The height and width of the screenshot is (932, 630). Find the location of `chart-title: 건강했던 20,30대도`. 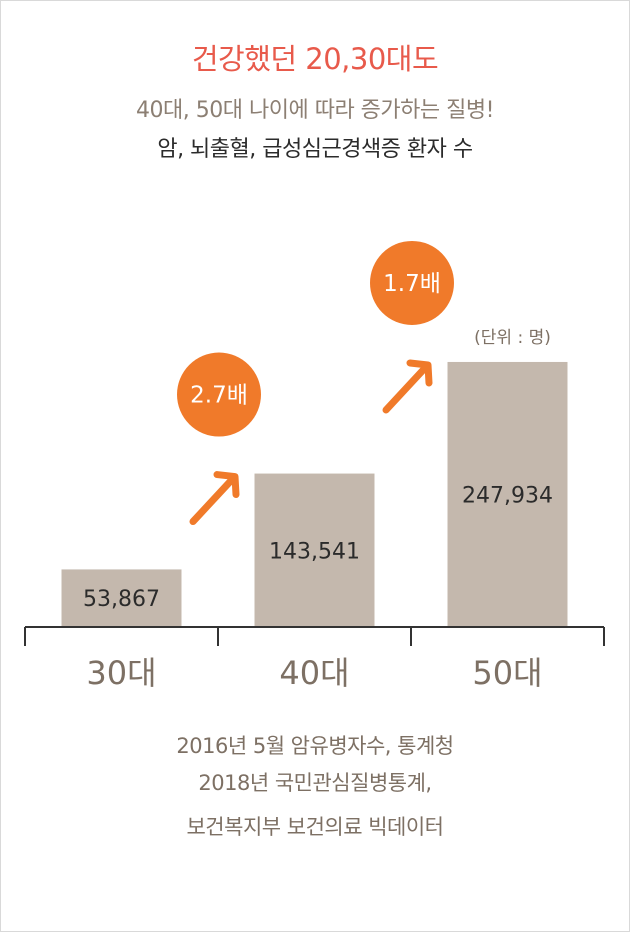

chart-title: 건강했던 20,30대도 is located at coordinates (315, 59).